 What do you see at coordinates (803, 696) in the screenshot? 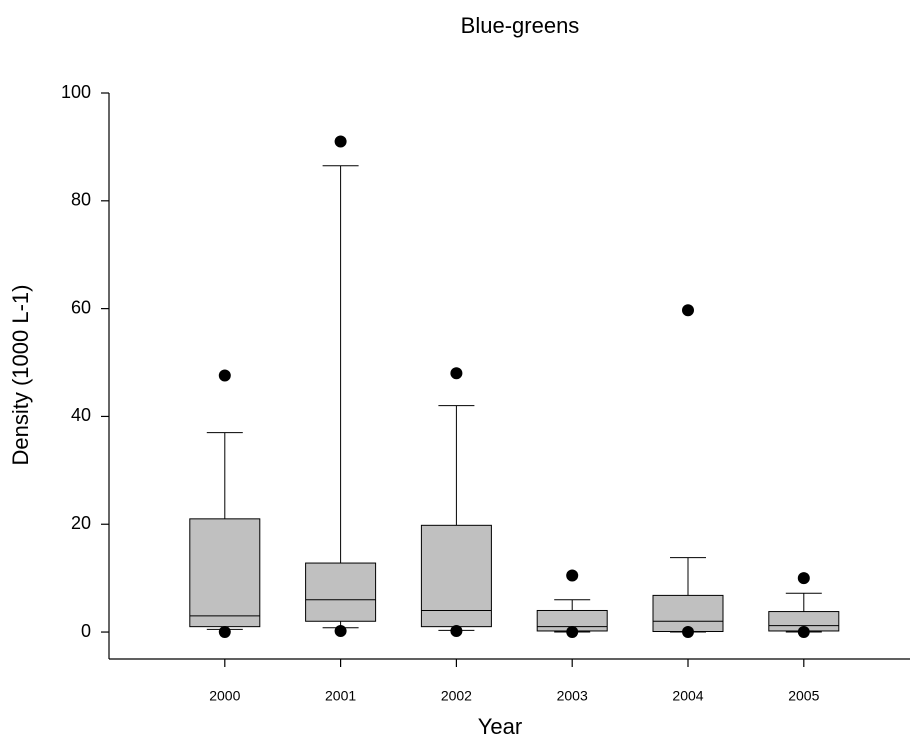
I see `x-tick-label: 2005` at bounding box center [803, 696].